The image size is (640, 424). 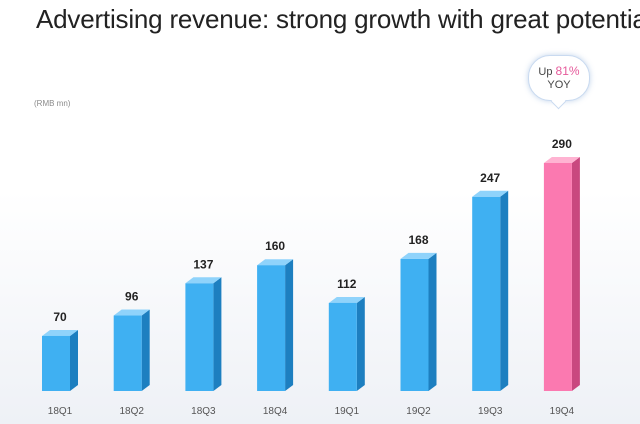 I want to click on unit-label: (RMB mn), so click(x=52, y=103).